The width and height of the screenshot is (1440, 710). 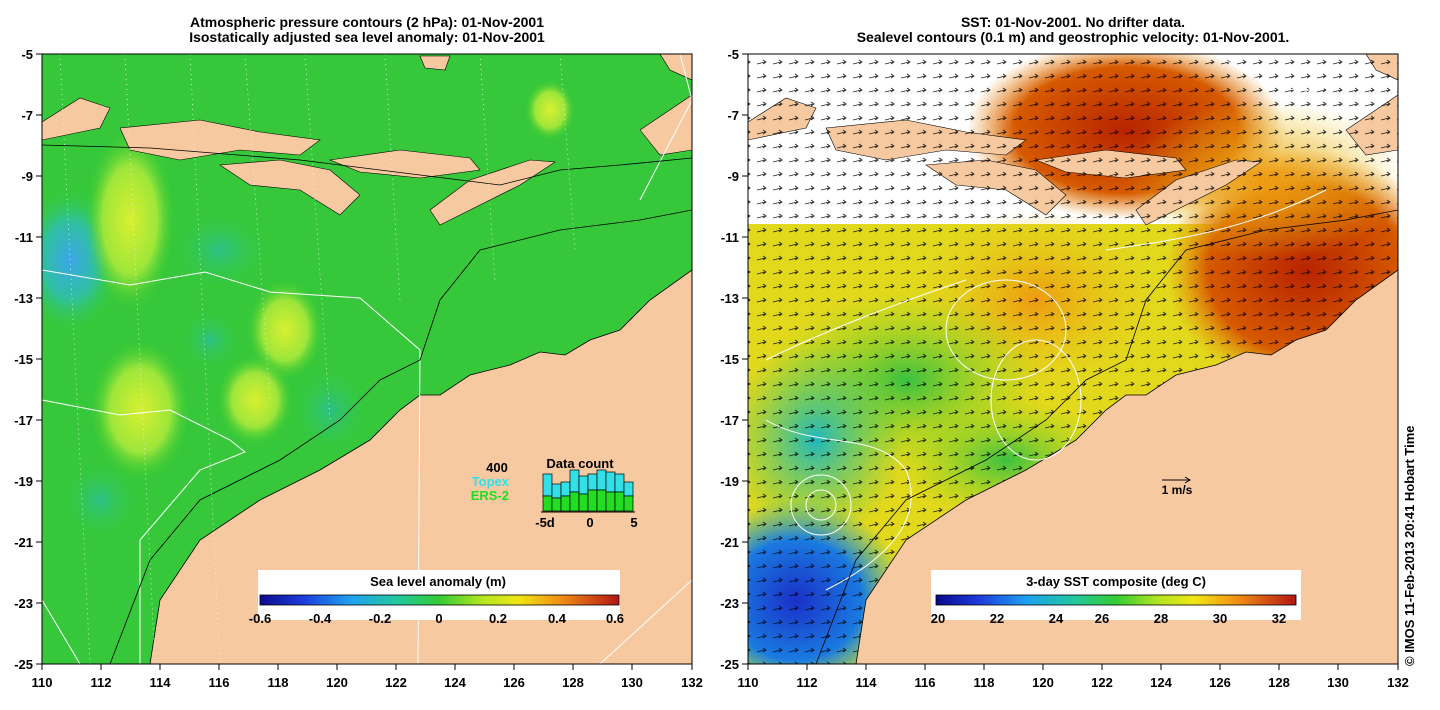 I want to click on sst-colorbar-label: 3-day SST composite (deg C), so click(x=1116, y=581).